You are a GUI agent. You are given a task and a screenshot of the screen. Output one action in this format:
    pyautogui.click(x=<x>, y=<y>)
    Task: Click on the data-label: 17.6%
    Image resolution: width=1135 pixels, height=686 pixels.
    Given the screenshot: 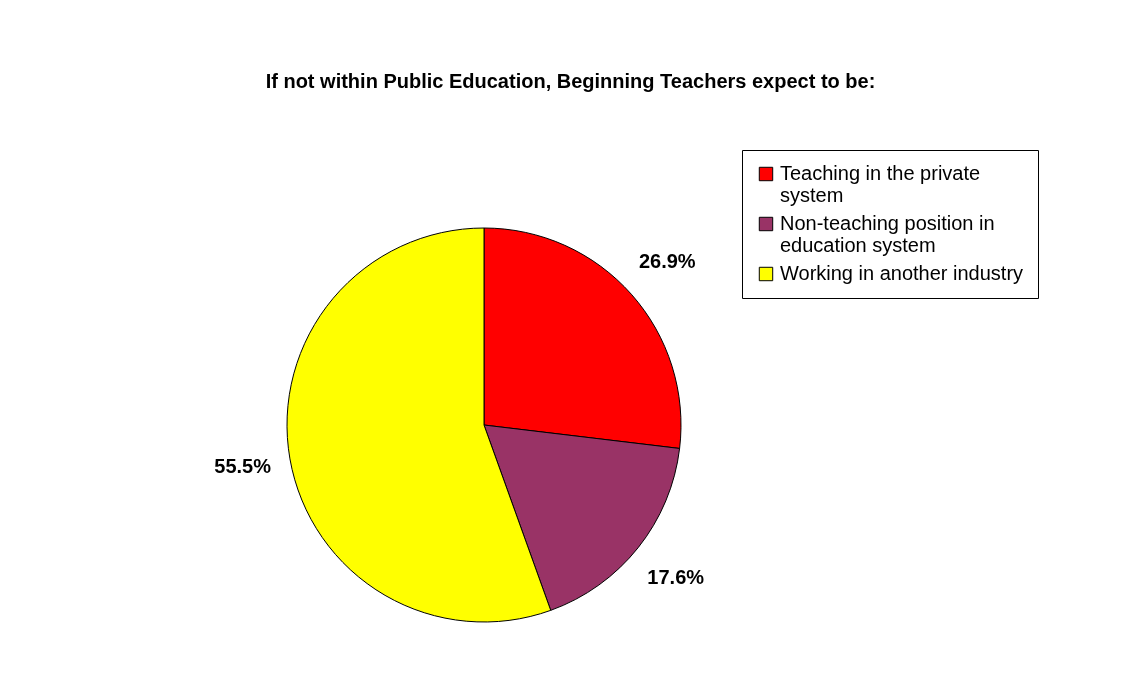 What is the action you would take?
    pyautogui.click(x=676, y=576)
    